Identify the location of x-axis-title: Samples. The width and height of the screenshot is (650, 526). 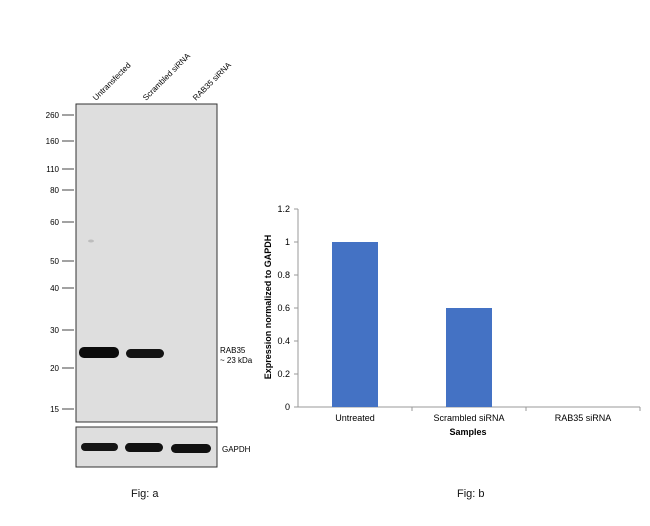
(467, 432).